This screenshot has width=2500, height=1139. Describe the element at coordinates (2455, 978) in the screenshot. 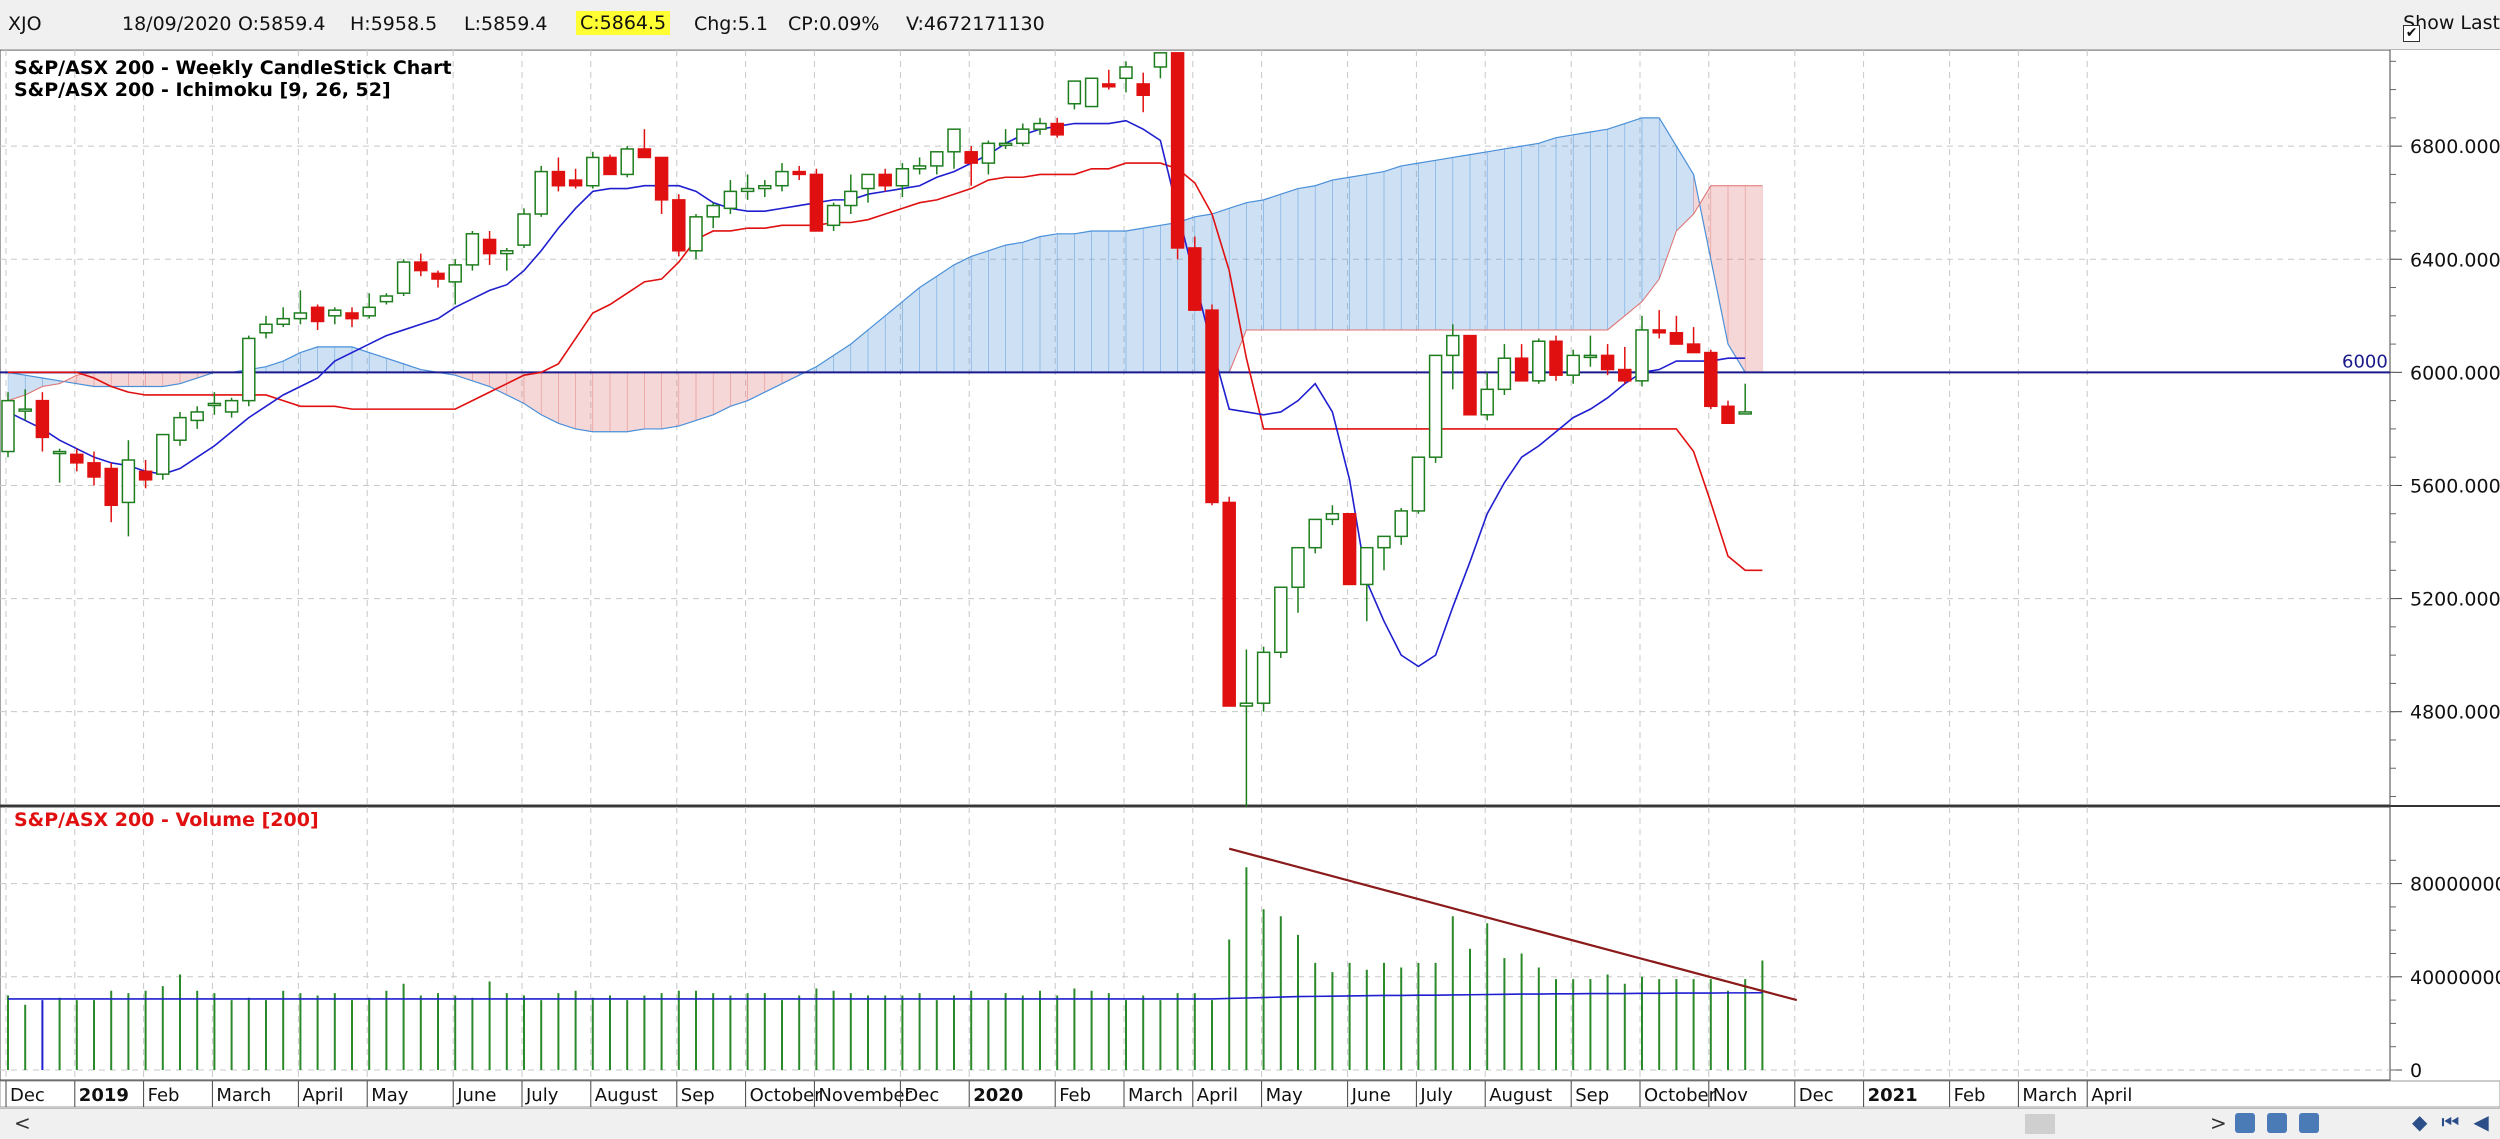

I see `y-tick-label: 4000000000` at that location.